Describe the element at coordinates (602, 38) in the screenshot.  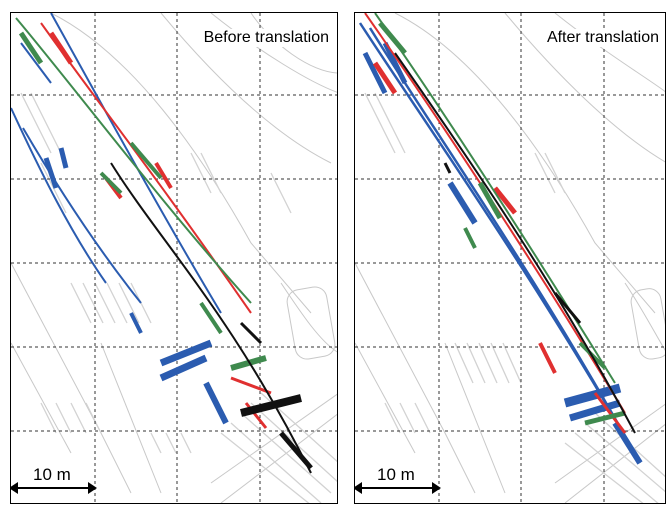
I see `panel-title: After translation` at that location.